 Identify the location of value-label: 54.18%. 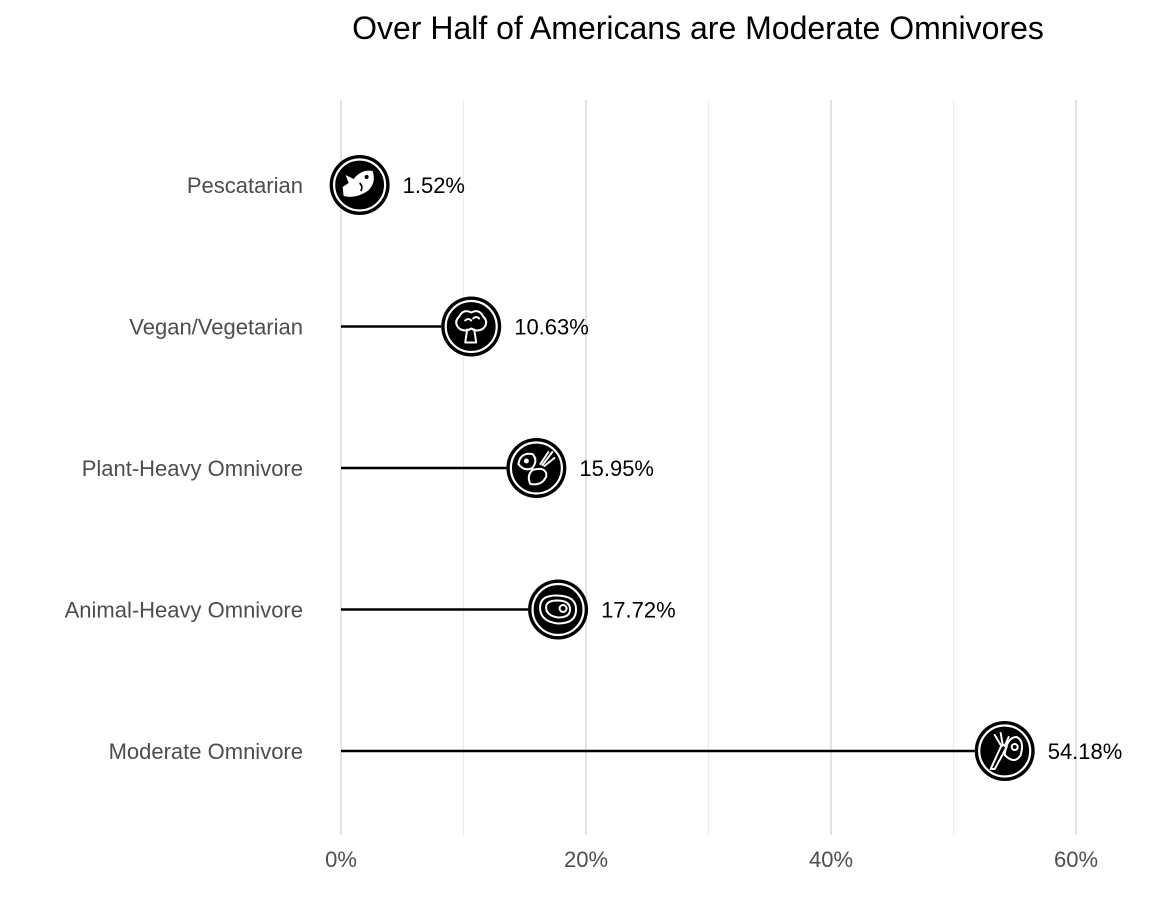
(1085, 751).